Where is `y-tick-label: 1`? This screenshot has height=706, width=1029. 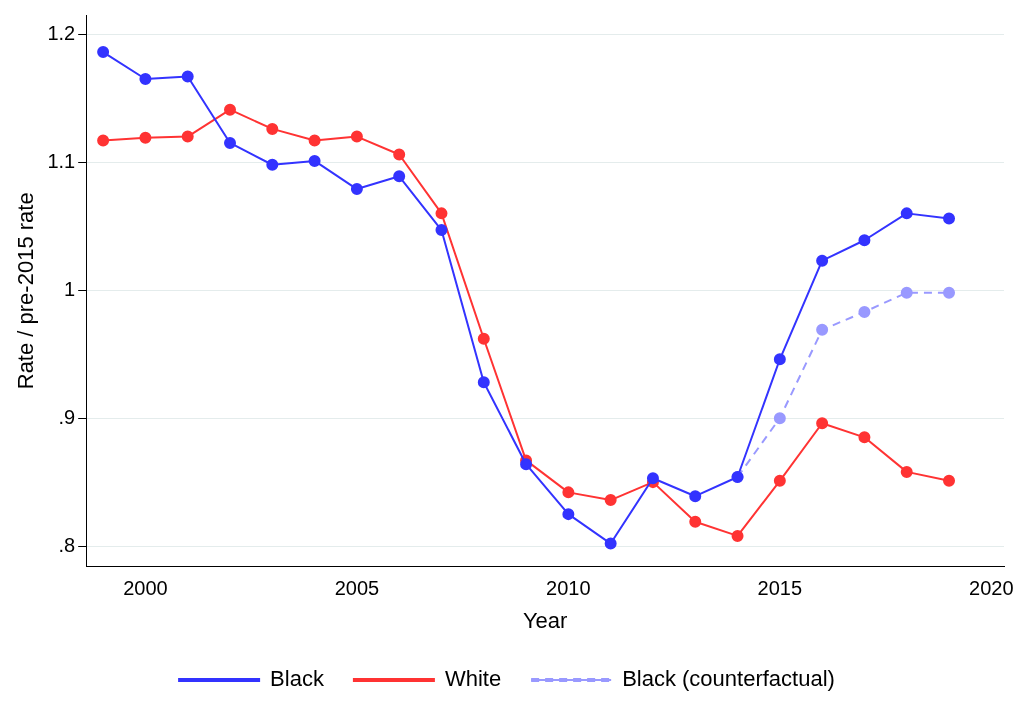 y-tick-label: 1 is located at coordinates (70, 288).